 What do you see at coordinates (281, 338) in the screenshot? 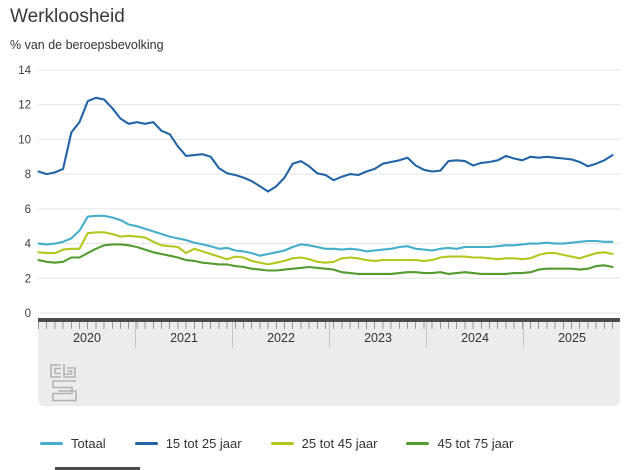
I see `year-label-2022: 2022` at bounding box center [281, 338].